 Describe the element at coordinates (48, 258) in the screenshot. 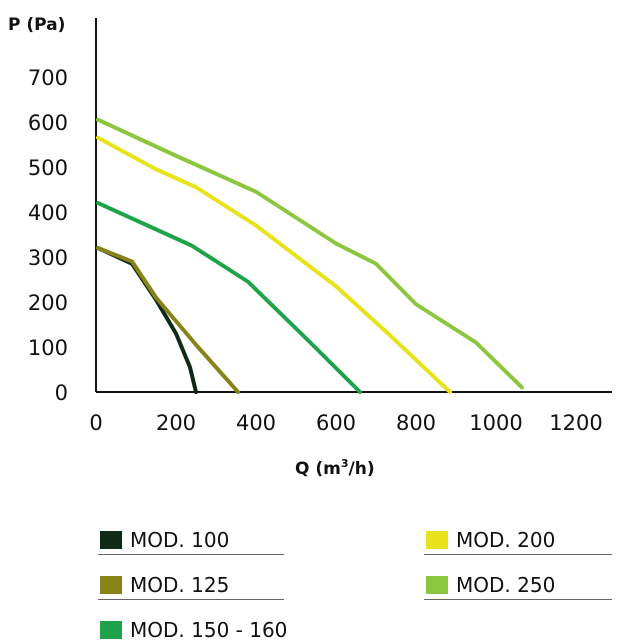

I see `y-tick-label: 300` at that location.